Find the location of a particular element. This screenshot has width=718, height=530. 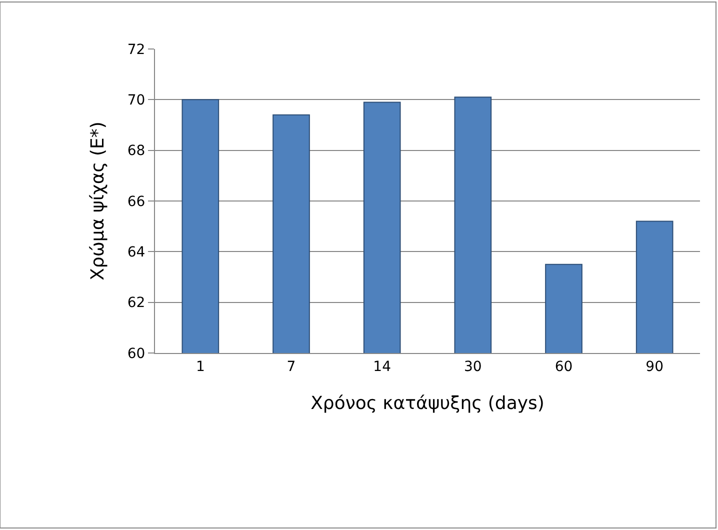

x-tick-label: 30 is located at coordinates (473, 366).